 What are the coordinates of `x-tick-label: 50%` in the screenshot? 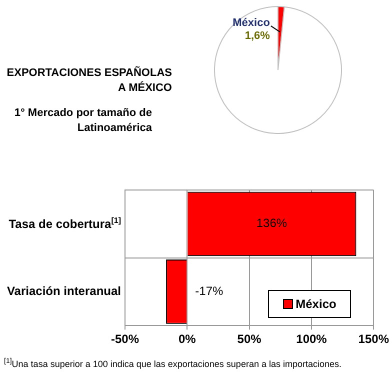 It's located at (249, 339).